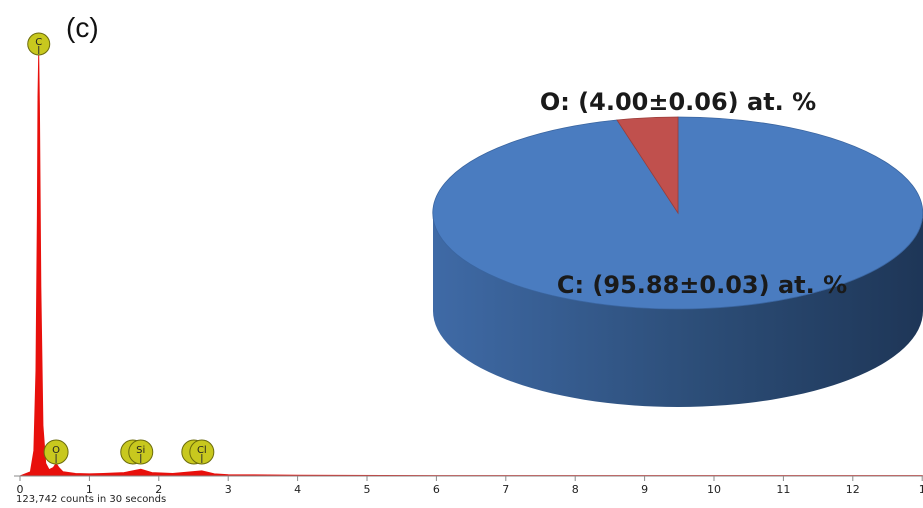 The image size is (923, 508). I want to click on pie-label-oxygen: O: (4.00±0.06) at. %, so click(678, 102).